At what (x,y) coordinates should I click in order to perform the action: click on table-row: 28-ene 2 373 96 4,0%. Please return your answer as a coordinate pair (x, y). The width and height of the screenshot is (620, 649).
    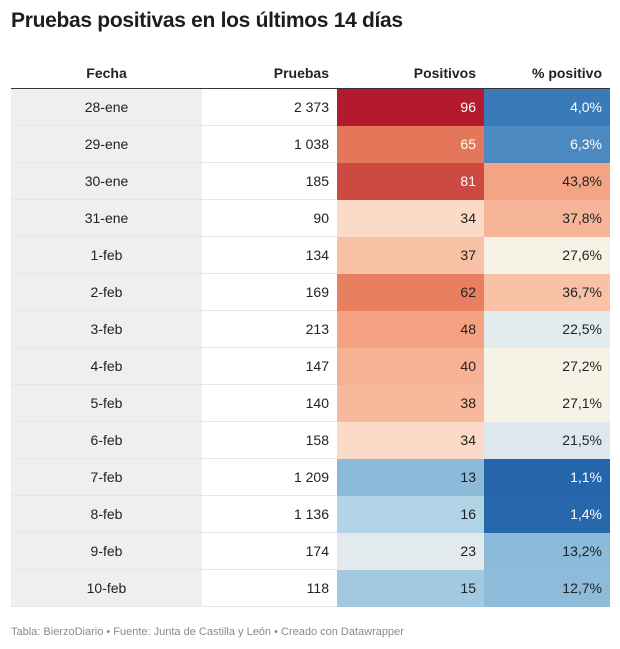
    Looking at the image, I should click on (310, 107).